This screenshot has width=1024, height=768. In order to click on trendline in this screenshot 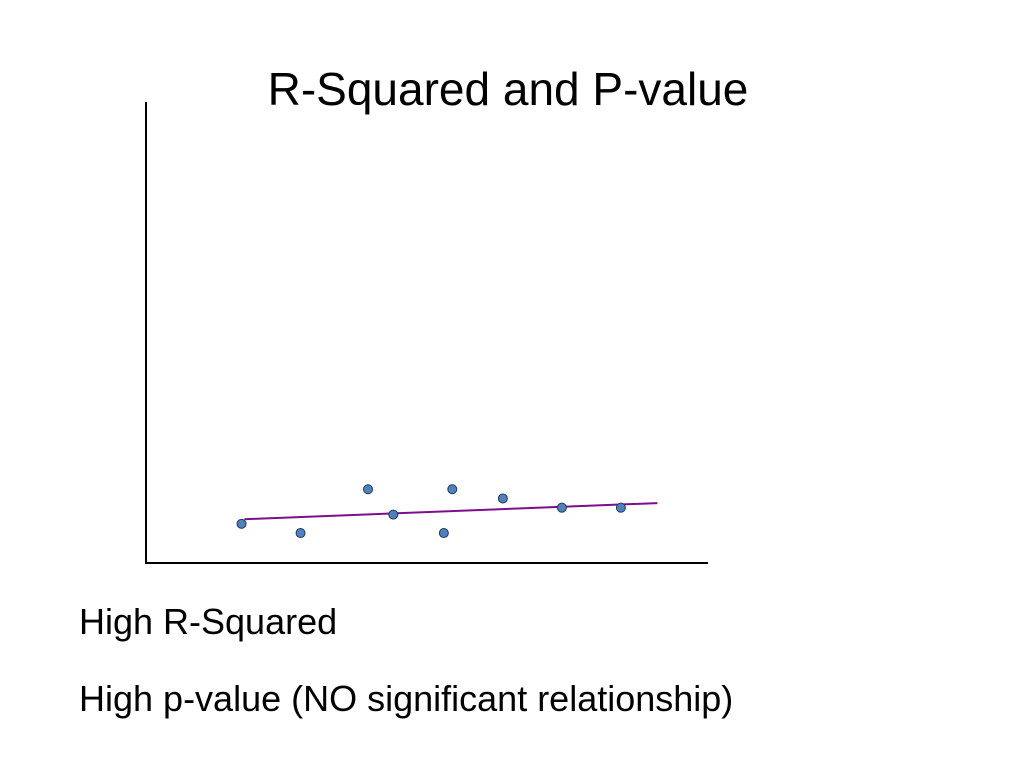, I will do `click(451, 511)`.